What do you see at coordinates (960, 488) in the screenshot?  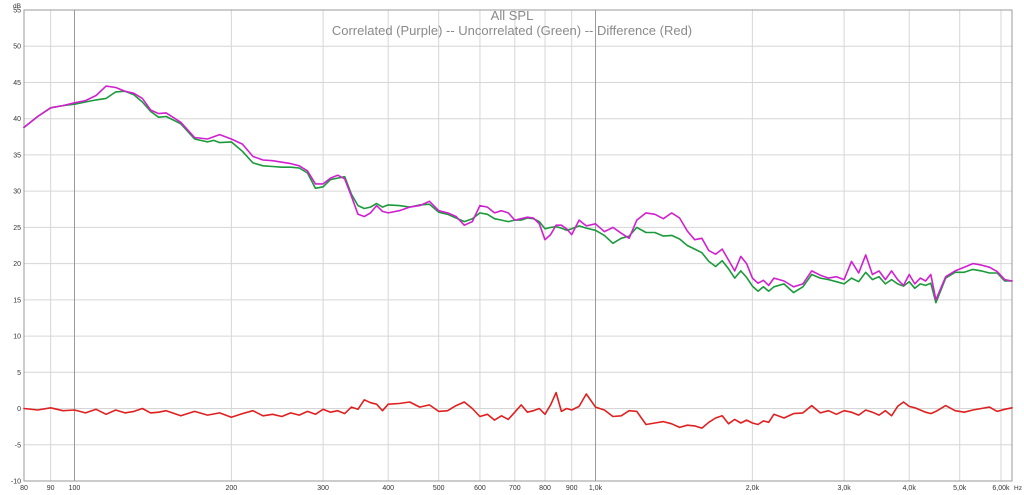 I see `x-tick-label: 5,0k` at bounding box center [960, 488].